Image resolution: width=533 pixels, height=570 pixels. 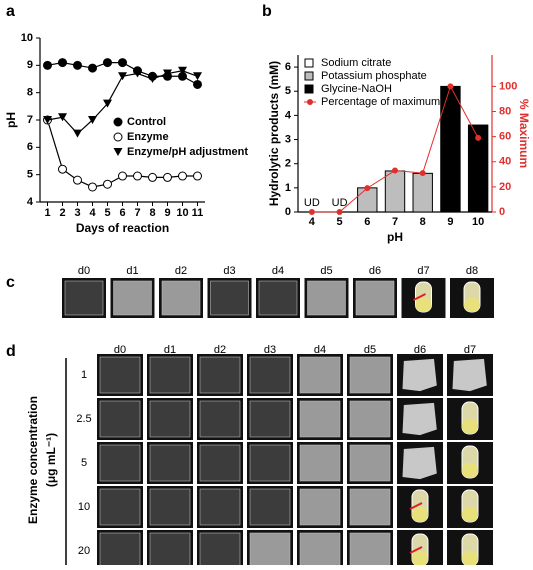 I want to click on column-label: d7, so click(x=423, y=271).